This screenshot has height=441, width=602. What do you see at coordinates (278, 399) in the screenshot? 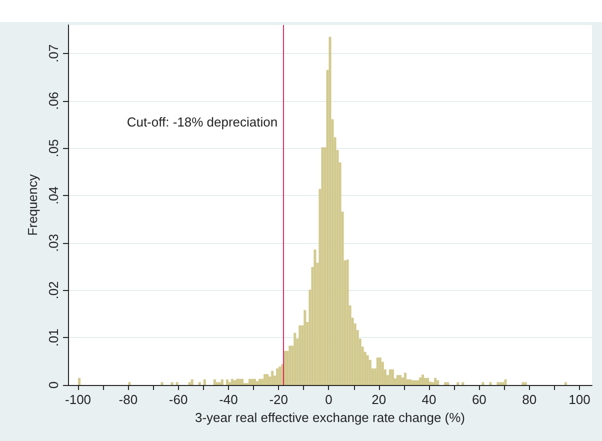
I see `x-tick-label: -20` at bounding box center [278, 399].